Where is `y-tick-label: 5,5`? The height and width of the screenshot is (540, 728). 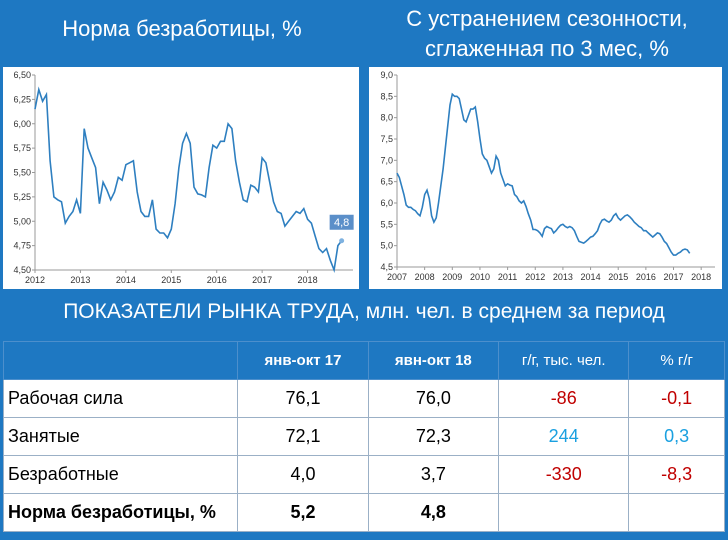 y-tick-label: 5,5 is located at coordinates (386, 224).